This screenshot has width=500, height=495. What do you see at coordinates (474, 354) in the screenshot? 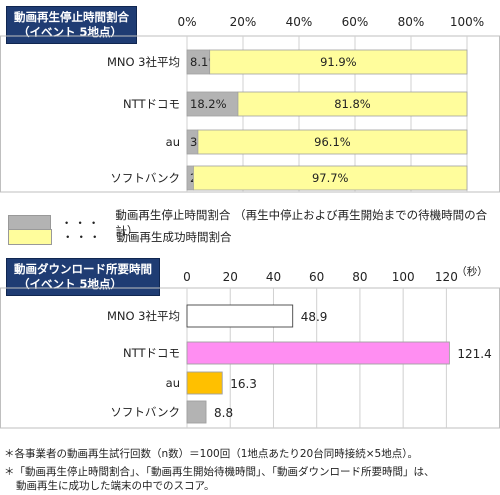
I see `chart2-data-label: 121.4` at bounding box center [474, 354].